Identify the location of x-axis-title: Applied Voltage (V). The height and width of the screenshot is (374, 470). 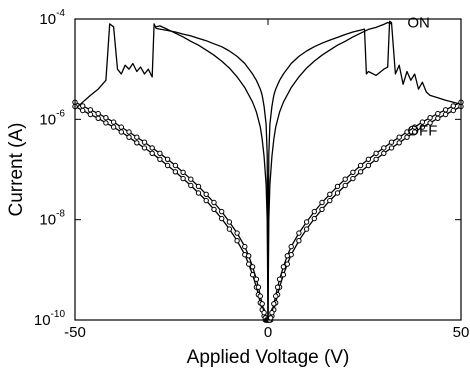
(268, 357).